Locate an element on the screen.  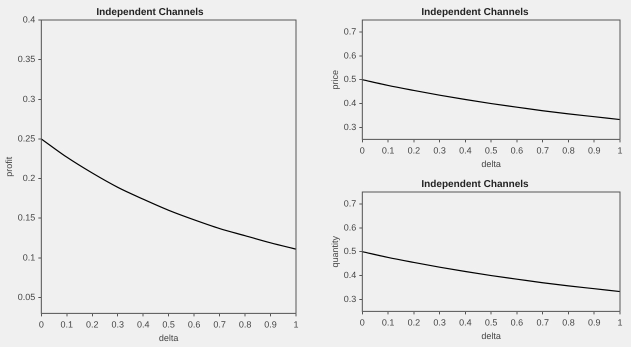
y-tick-label: 0.1 is located at coordinates (29, 257).